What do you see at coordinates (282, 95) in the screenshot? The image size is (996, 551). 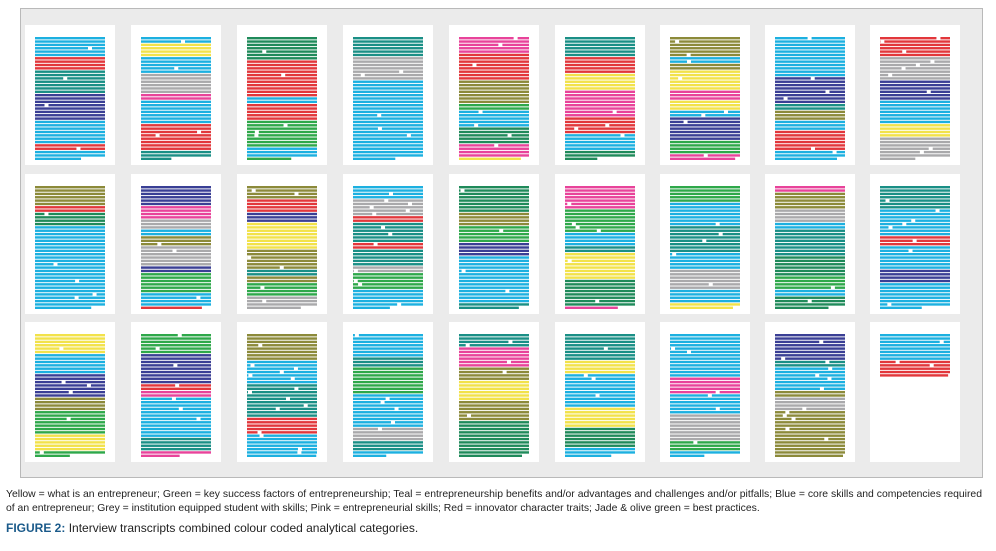 I see `transcript-page` at bounding box center [282, 95].